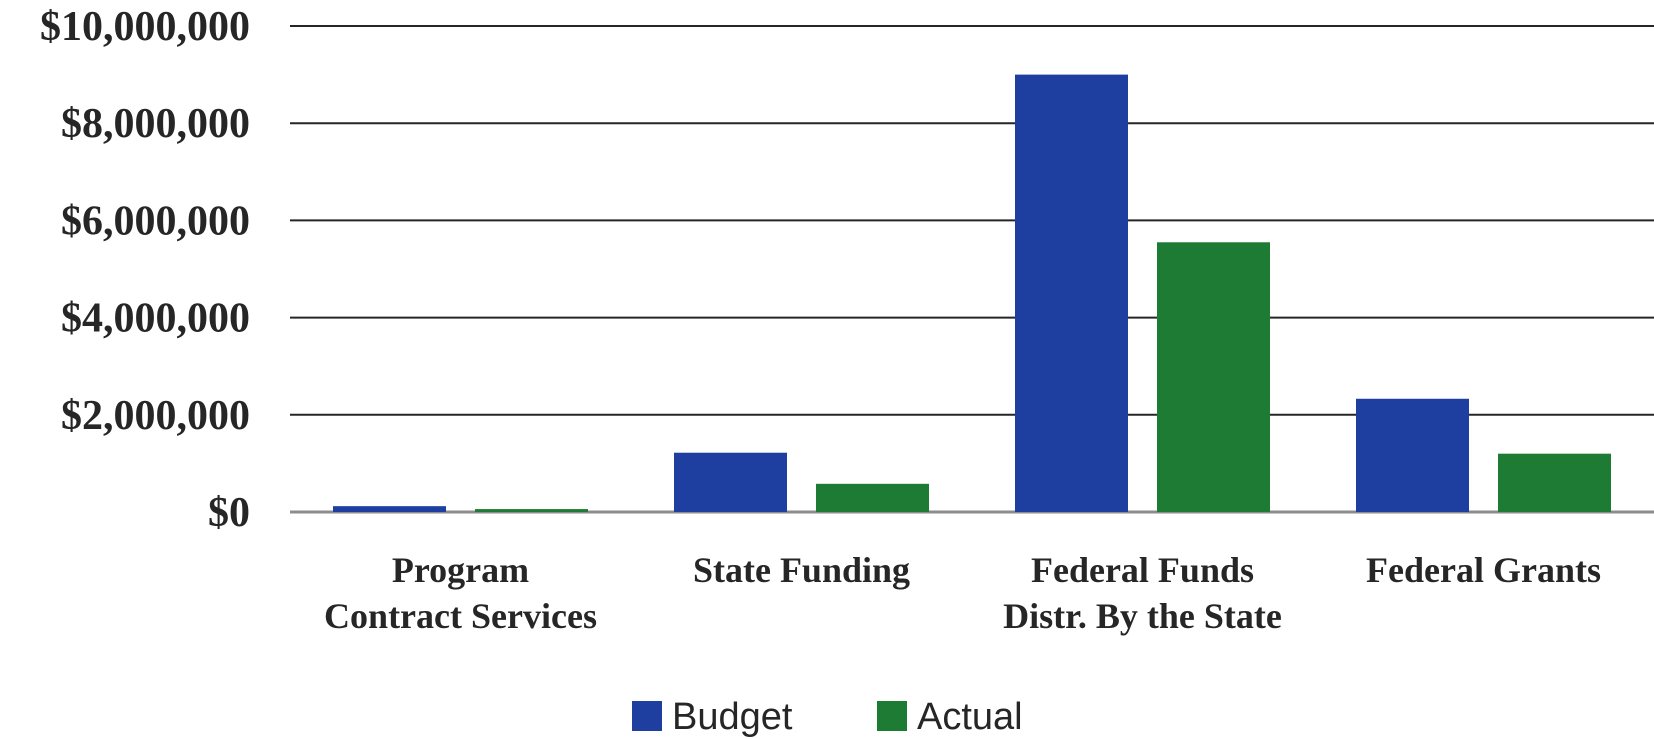  What do you see at coordinates (145, 27) in the screenshot?
I see `y-tick-label: $10,000,000` at bounding box center [145, 27].